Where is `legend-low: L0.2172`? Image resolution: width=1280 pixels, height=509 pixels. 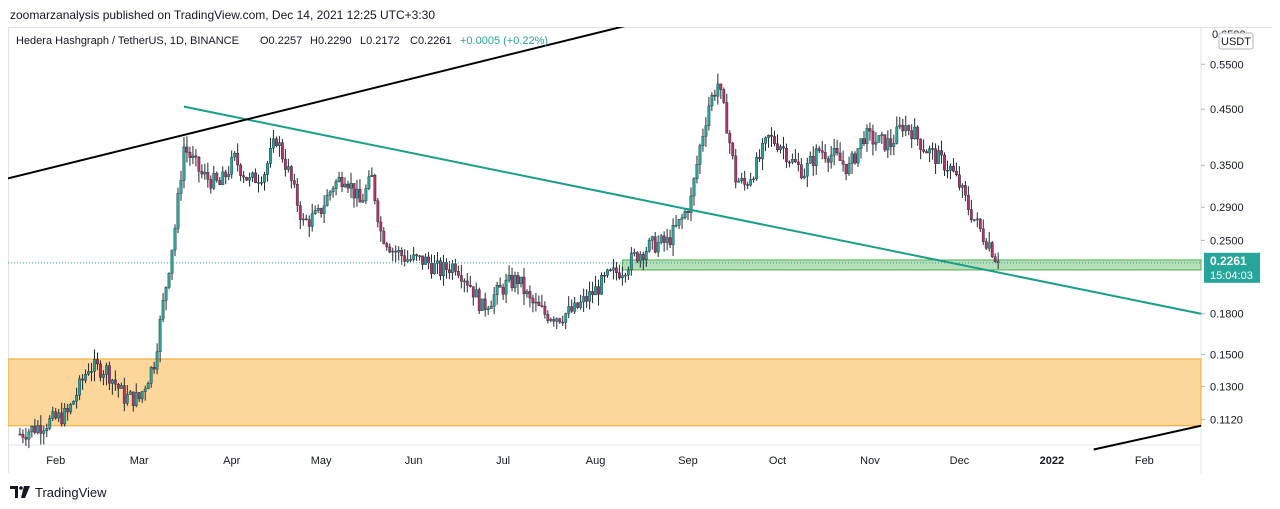 legend-low: L0.2172 is located at coordinates (380, 41).